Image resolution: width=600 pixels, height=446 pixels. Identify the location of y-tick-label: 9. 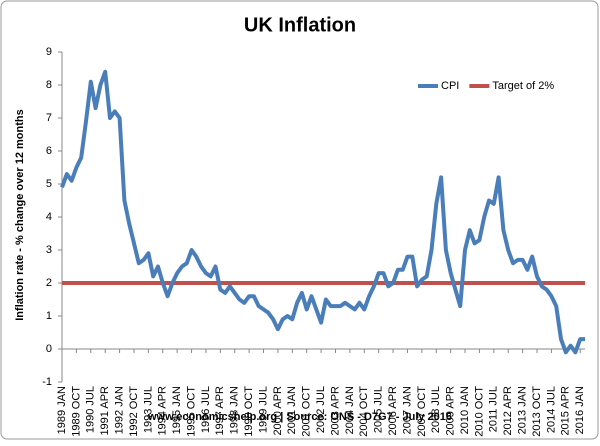
(49, 52).